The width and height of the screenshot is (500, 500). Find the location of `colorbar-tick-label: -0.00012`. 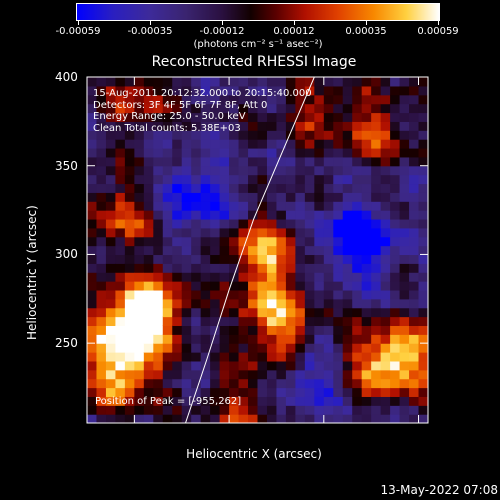

colorbar-tick-label: -0.00012 is located at coordinates (222, 31).